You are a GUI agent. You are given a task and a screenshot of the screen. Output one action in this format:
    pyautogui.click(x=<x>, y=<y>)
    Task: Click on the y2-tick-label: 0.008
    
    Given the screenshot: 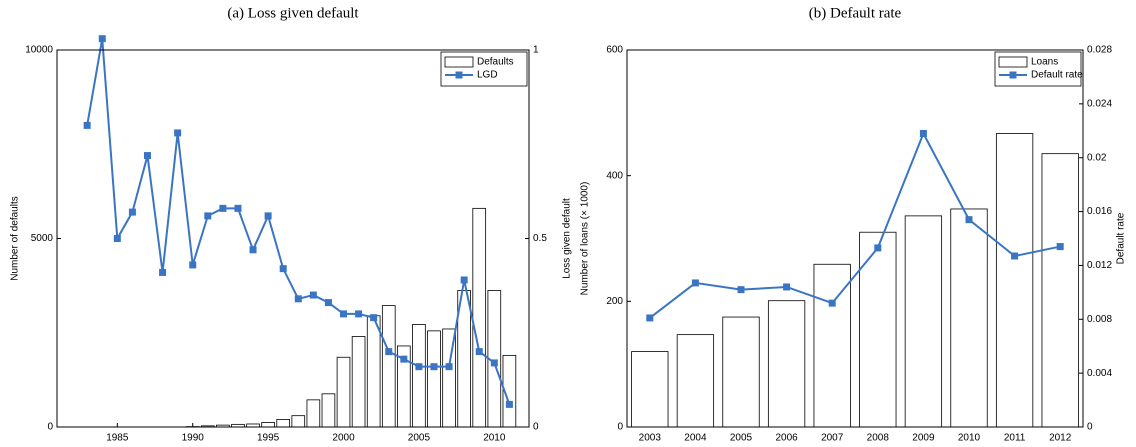 What is the action you would take?
    pyautogui.click(x=1099, y=319)
    